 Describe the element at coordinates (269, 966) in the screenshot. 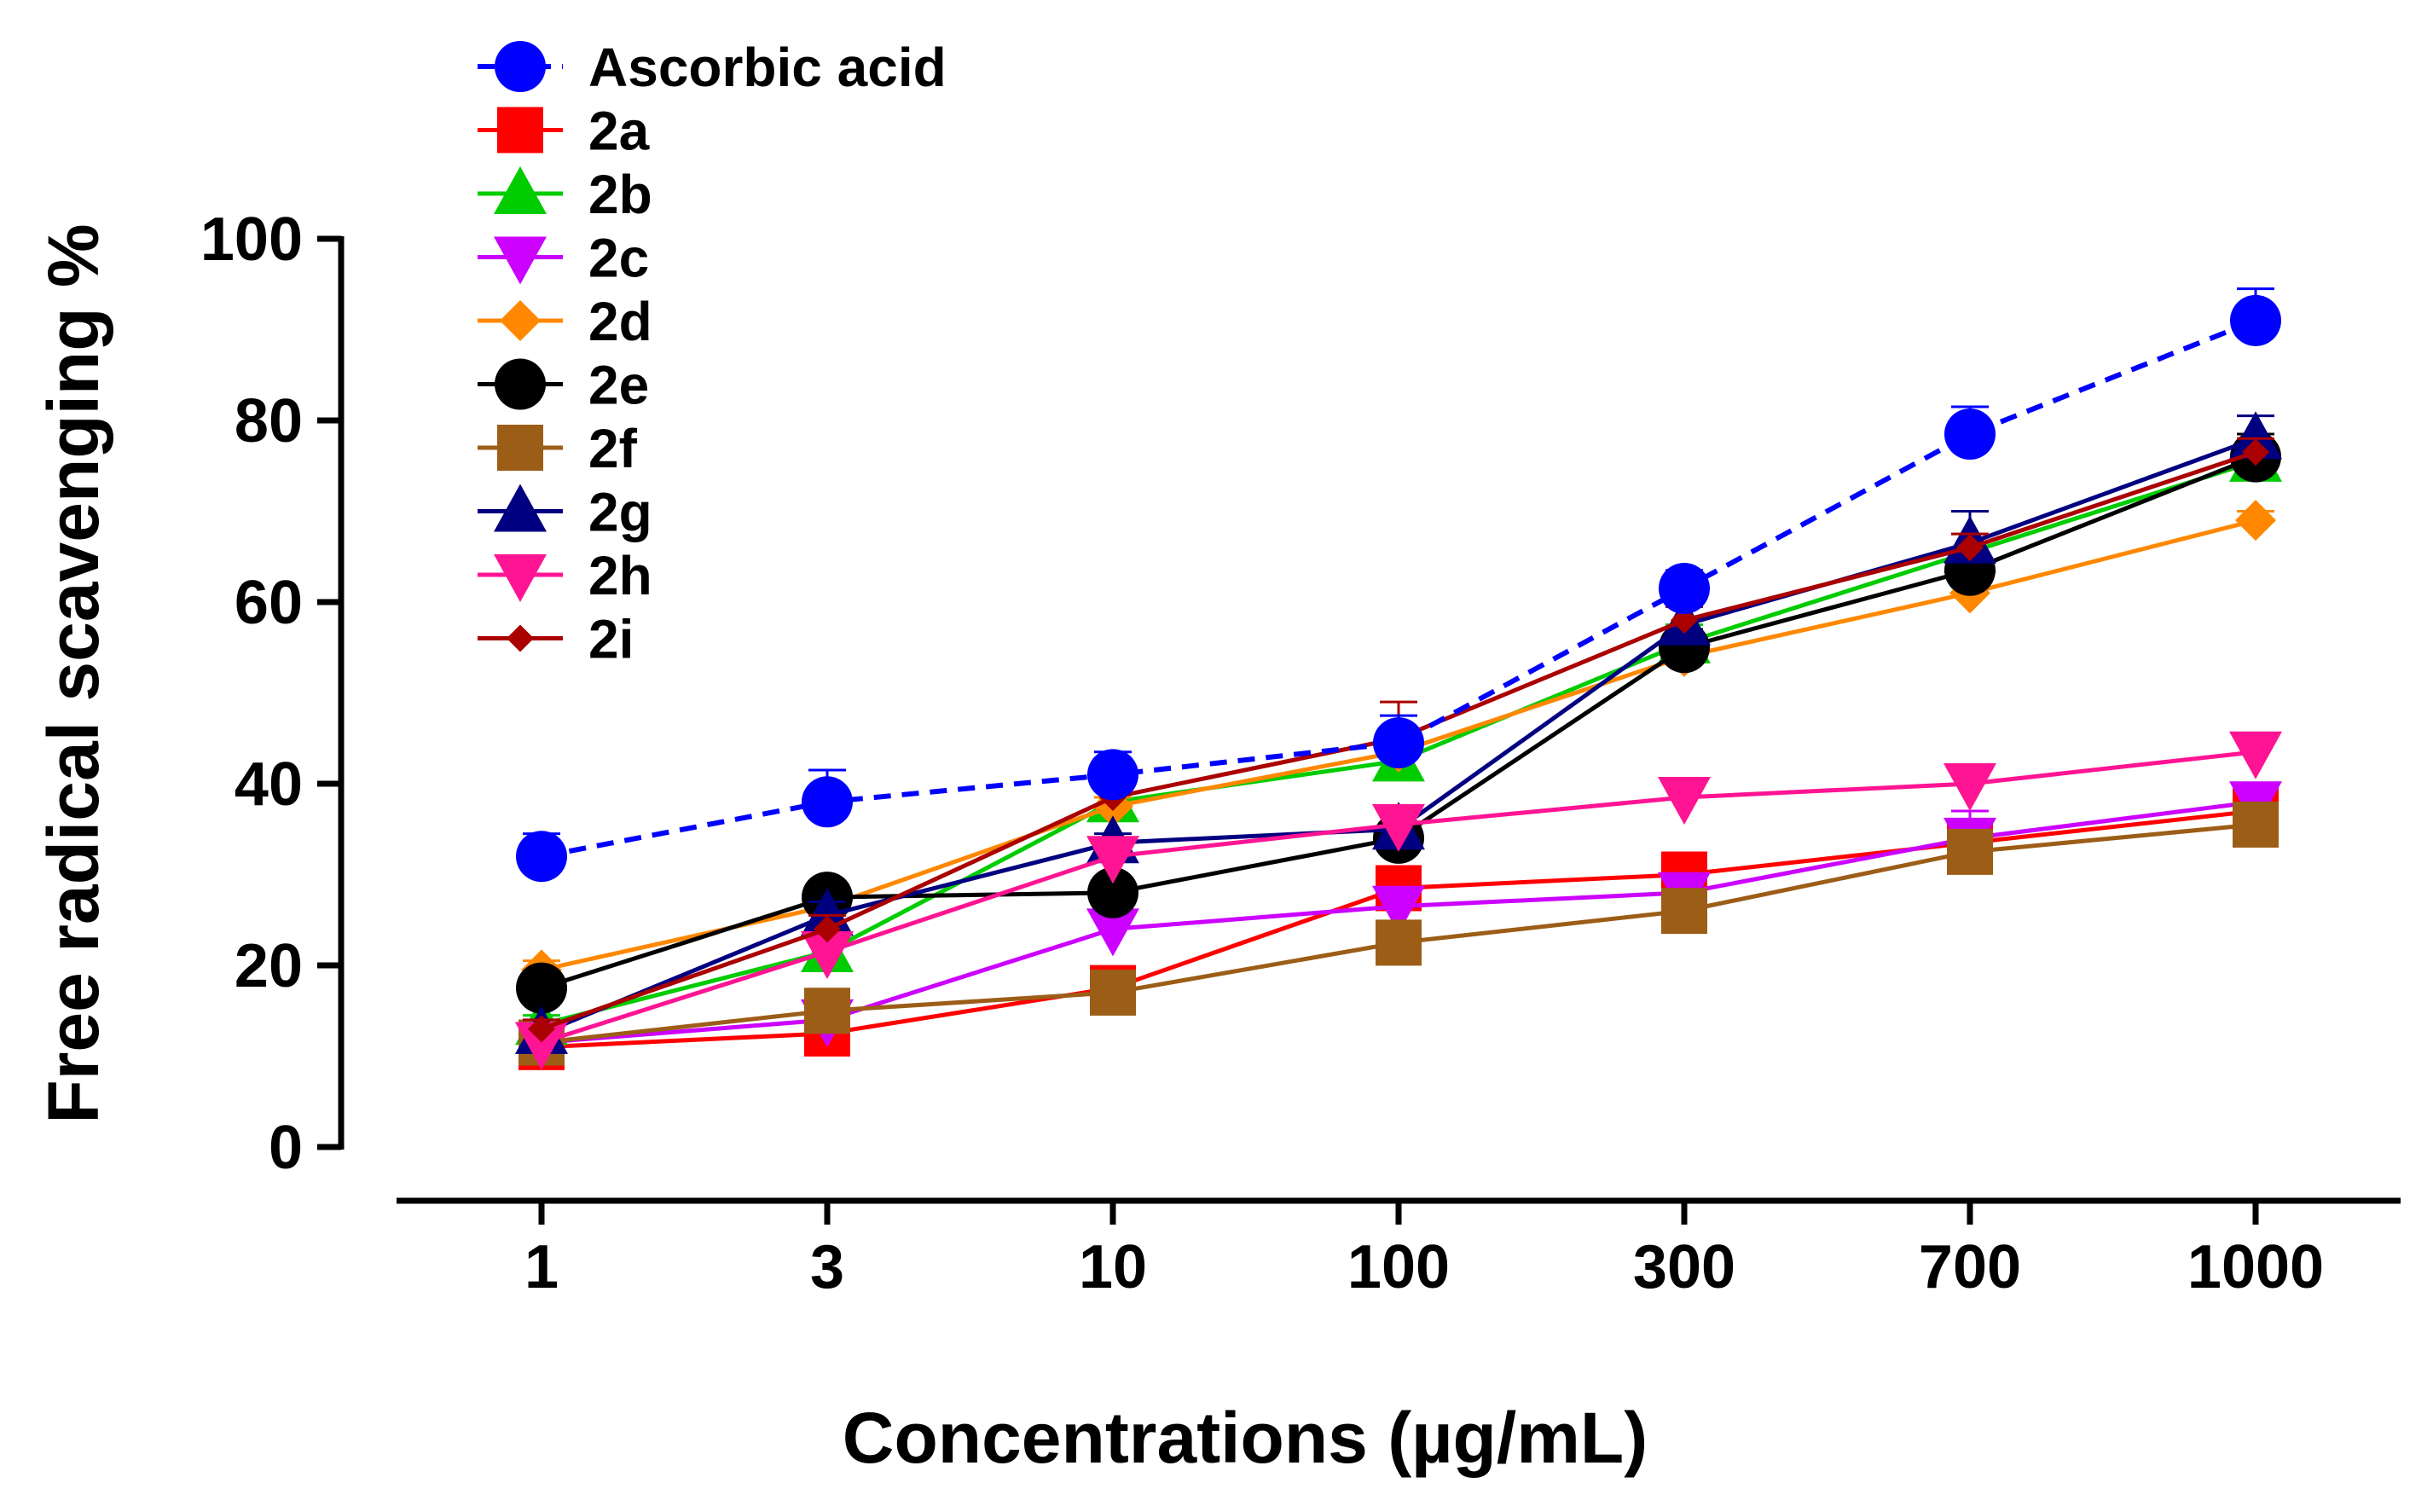

I see `y-tick-label: 20` at that location.